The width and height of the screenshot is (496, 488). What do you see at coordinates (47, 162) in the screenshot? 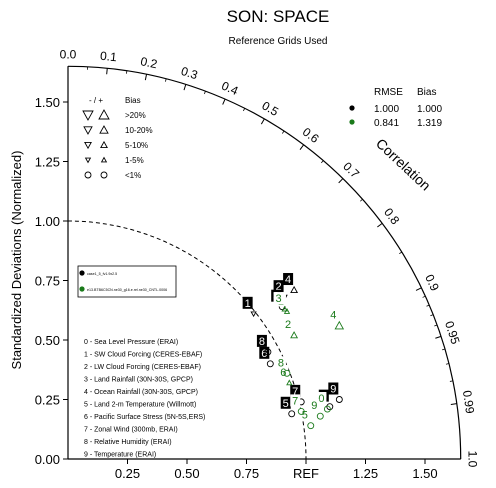
I see `y-tick-label: 1.25` at bounding box center [47, 162].